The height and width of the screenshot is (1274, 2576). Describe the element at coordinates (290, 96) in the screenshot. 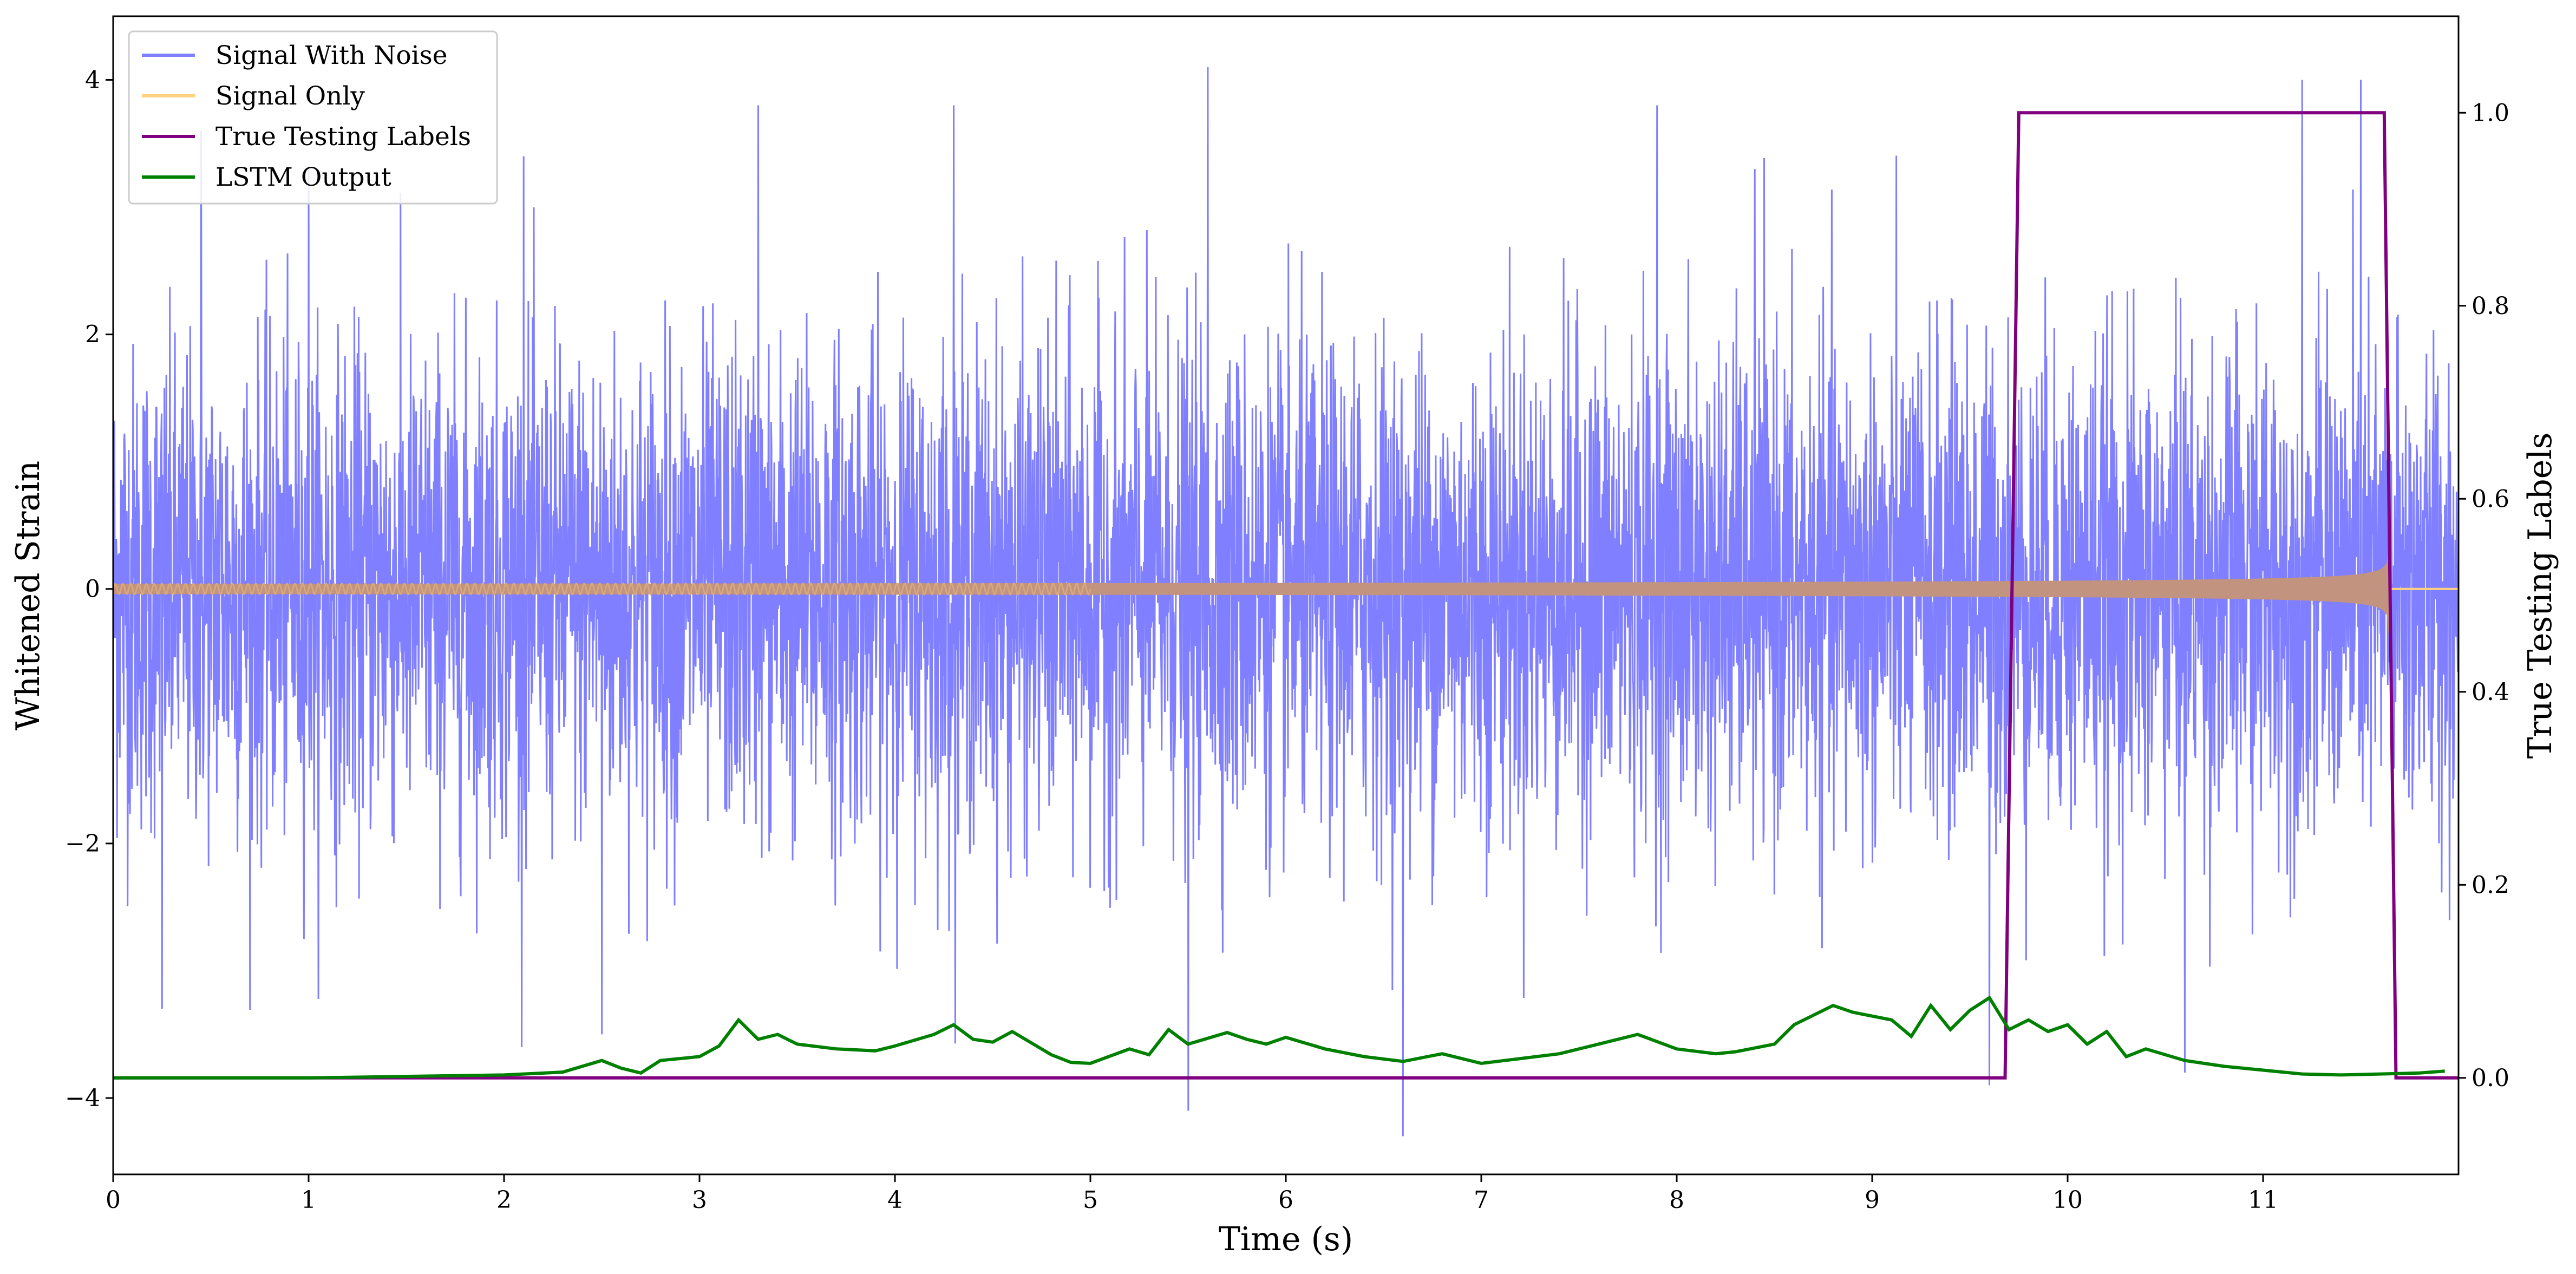

I see `legend-label: Signal Only` at that location.